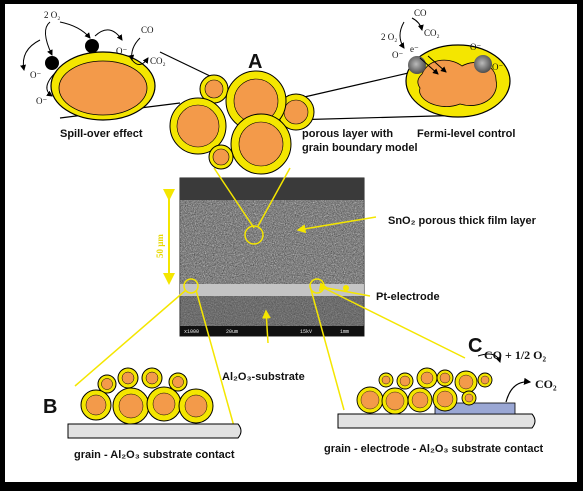 This screenshot has height=491, width=583. What do you see at coordinates (93, 65) in the screenshot?
I see `spill-over-grain: 2 O₂ CO CO₂ O⁻ O⁻ O⁻` at bounding box center [93, 65].